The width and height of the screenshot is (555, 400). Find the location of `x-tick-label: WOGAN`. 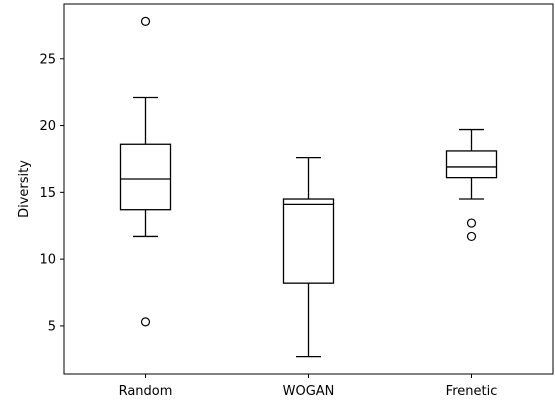

x-tick-label: WOGAN is located at coordinates (309, 391).